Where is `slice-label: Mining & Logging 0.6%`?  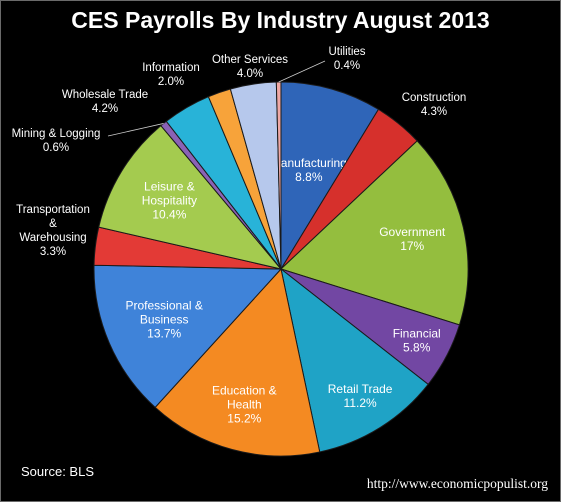 slice-label: Mining & Logging 0.6% is located at coordinates (56, 141).